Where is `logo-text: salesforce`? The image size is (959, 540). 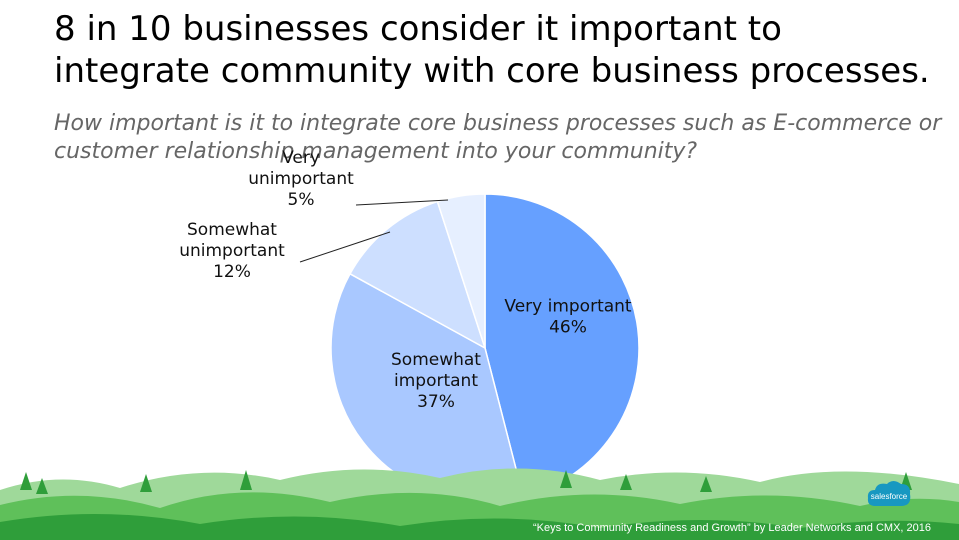
logo-text: salesforce is located at coordinates (889, 496).